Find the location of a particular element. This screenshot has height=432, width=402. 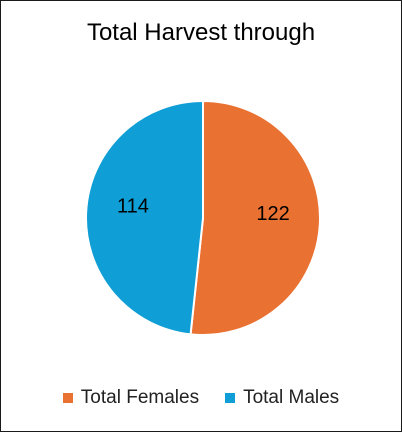

legend: Total Females Total Males is located at coordinates (201, 398).